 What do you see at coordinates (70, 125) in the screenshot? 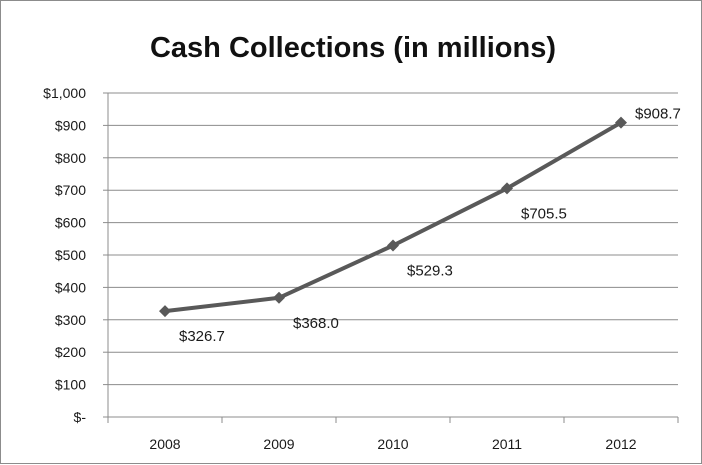
I see `y-tick-label: $900` at bounding box center [70, 125].